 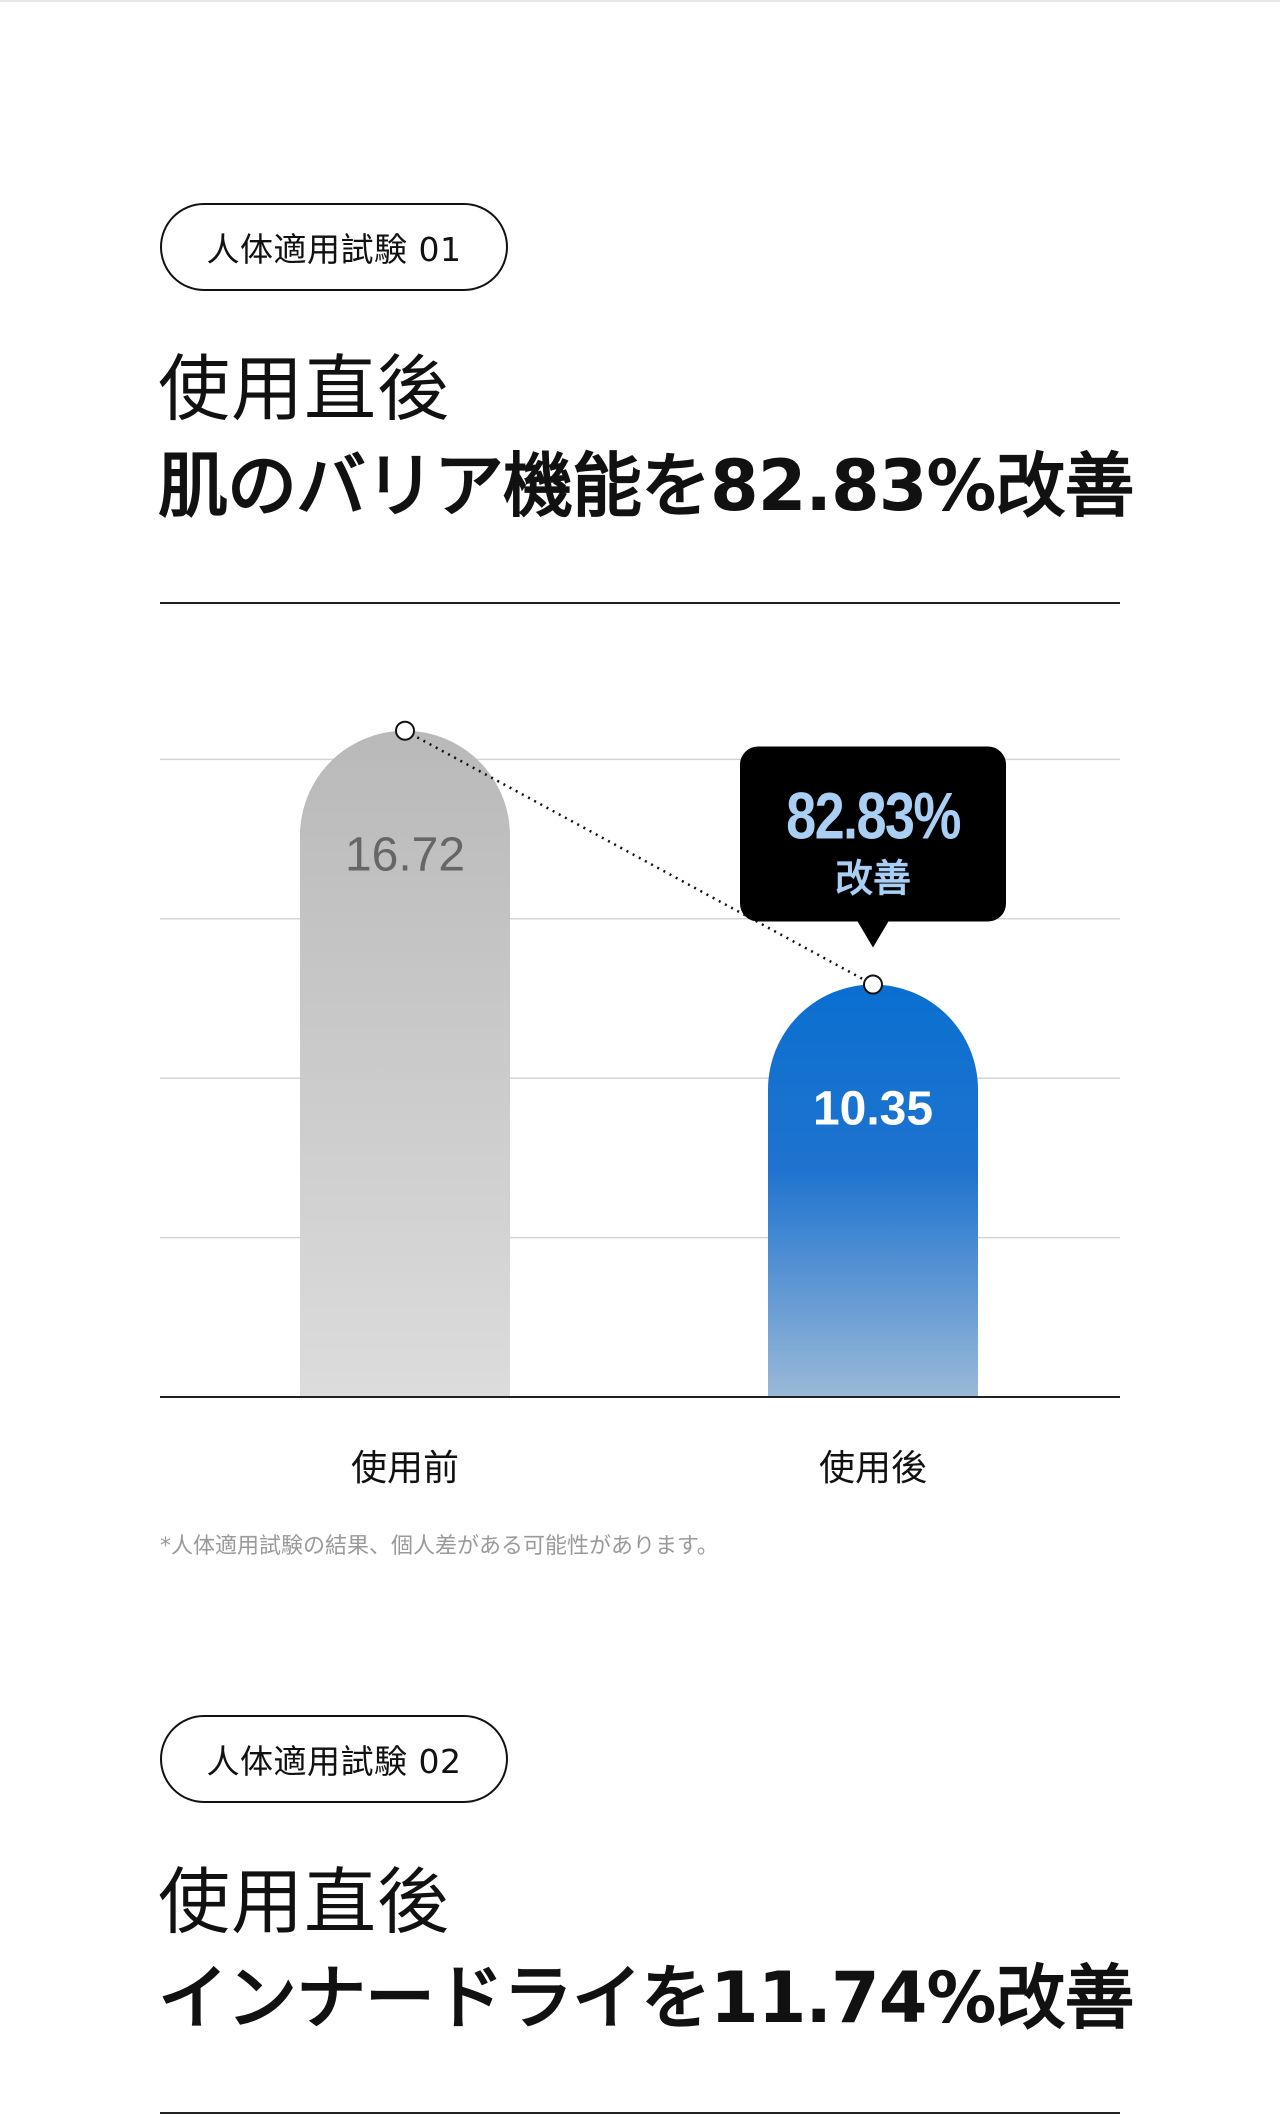 I want to click on callout-label: 改善, so click(x=873, y=879).